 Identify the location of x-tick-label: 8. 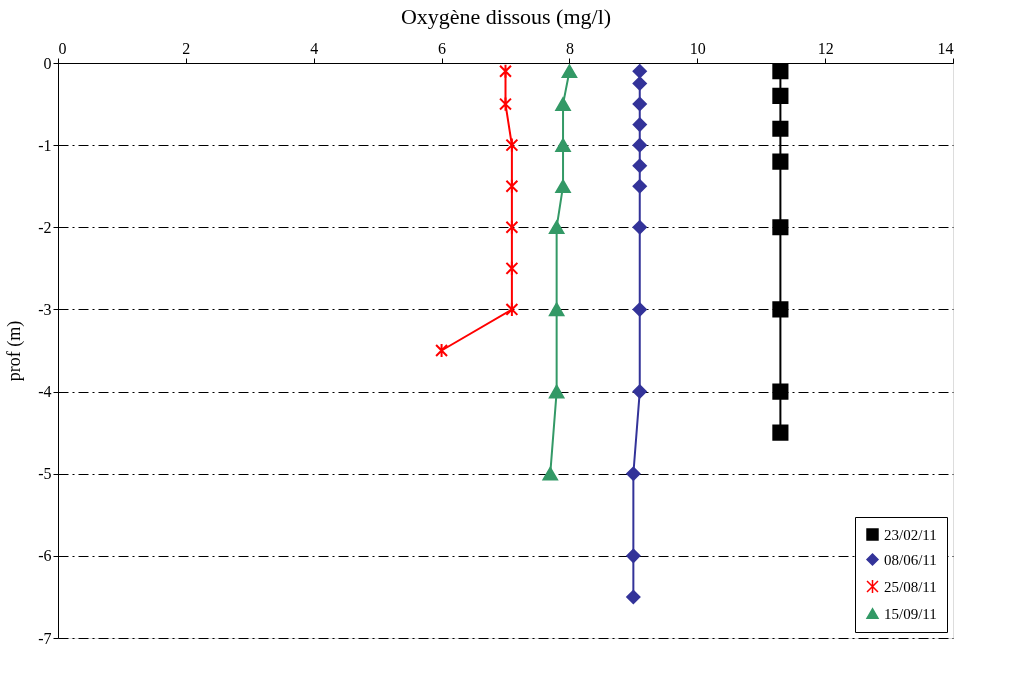
(569, 48).